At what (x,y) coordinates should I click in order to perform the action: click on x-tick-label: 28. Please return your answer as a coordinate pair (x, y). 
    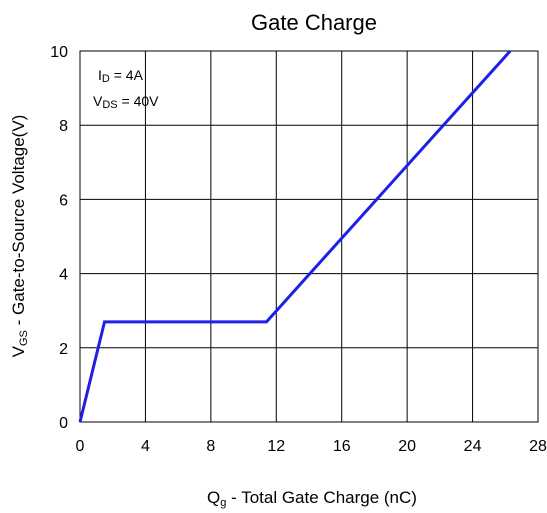
    Looking at the image, I should click on (538, 446).